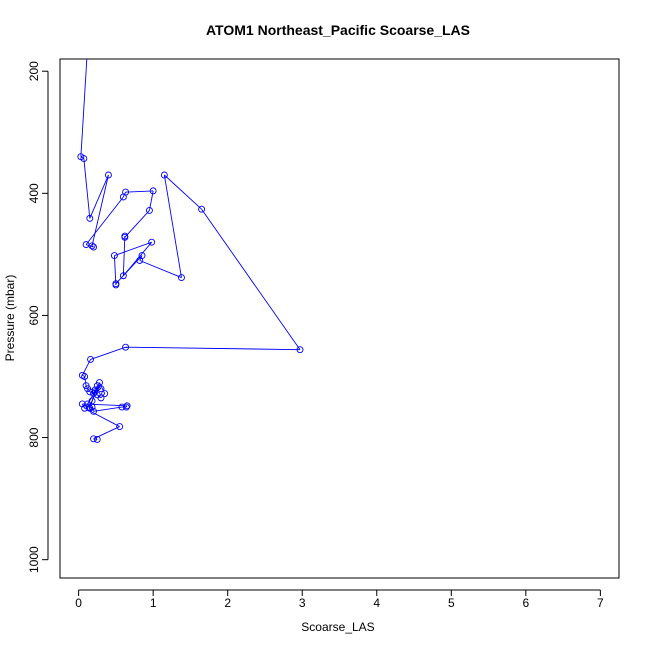  I want to click on chart-title: ATOM1 Northeast_Pacific Scoarse_LAS, so click(338, 30).